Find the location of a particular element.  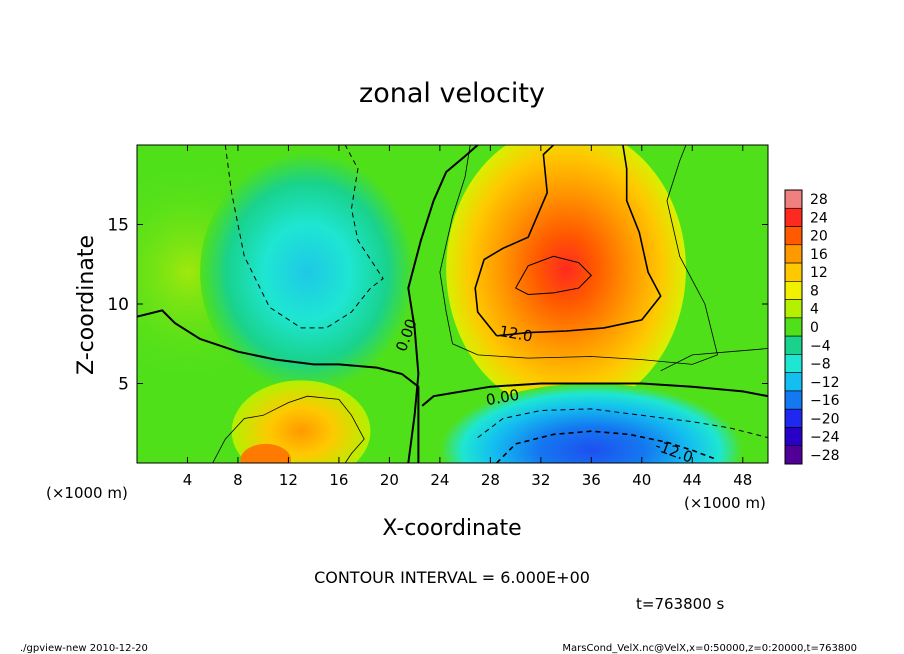

contour-minus-twelve is located at coordinates (607, 446).